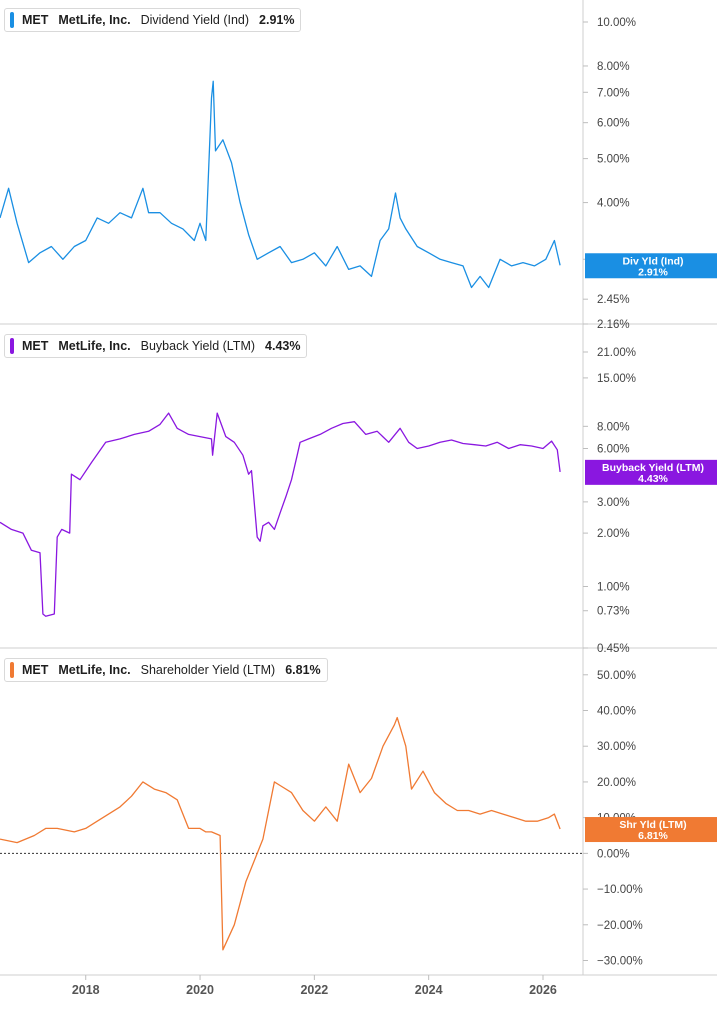 This screenshot has width=717, height=1010. Describe the element at coordinates (195, 20) in the screenshot. I see `legend-metric: Dividend Yield (Ind)` at that location.